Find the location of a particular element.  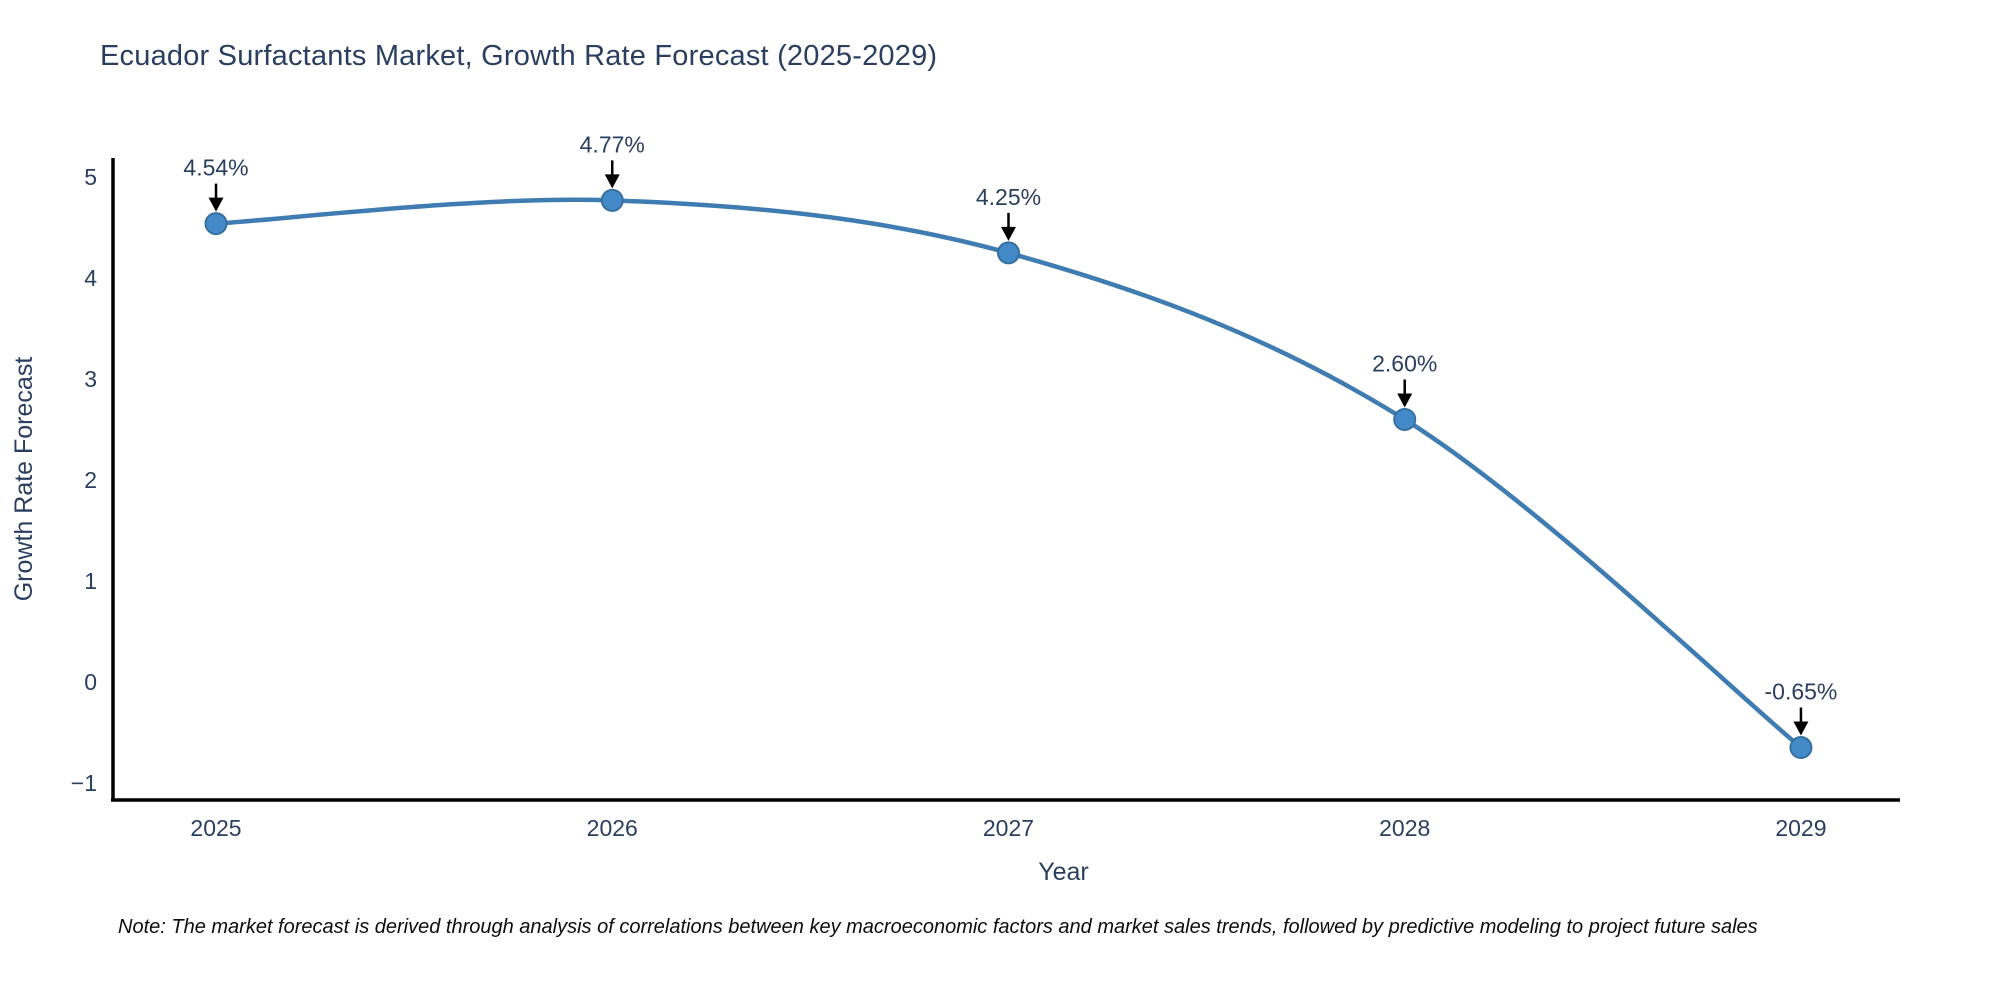

y-tick-label: 1 is located at coordinates (90, 581).